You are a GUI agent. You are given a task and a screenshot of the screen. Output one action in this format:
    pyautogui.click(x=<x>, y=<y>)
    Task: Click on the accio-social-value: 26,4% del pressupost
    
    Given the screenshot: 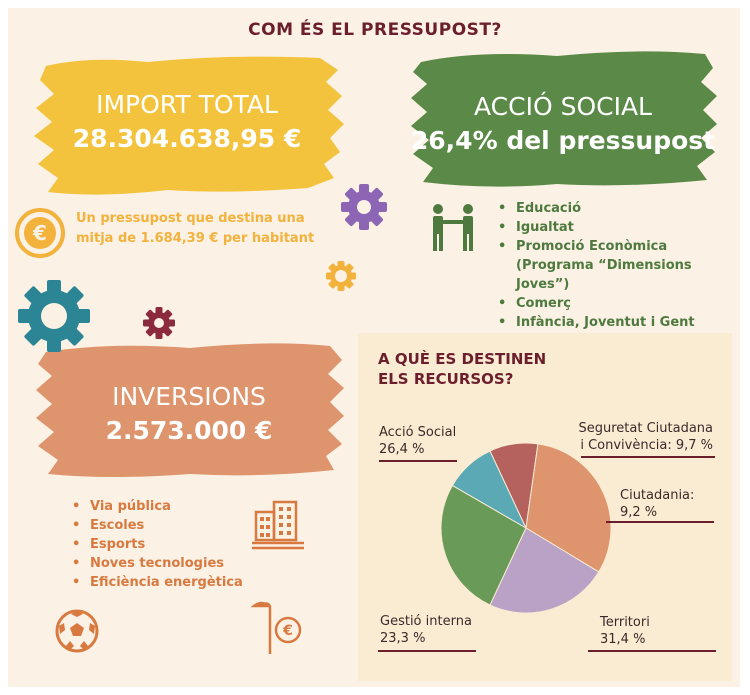 What is the action you would take?
    pyautogui.click(x=563, y=140)
    